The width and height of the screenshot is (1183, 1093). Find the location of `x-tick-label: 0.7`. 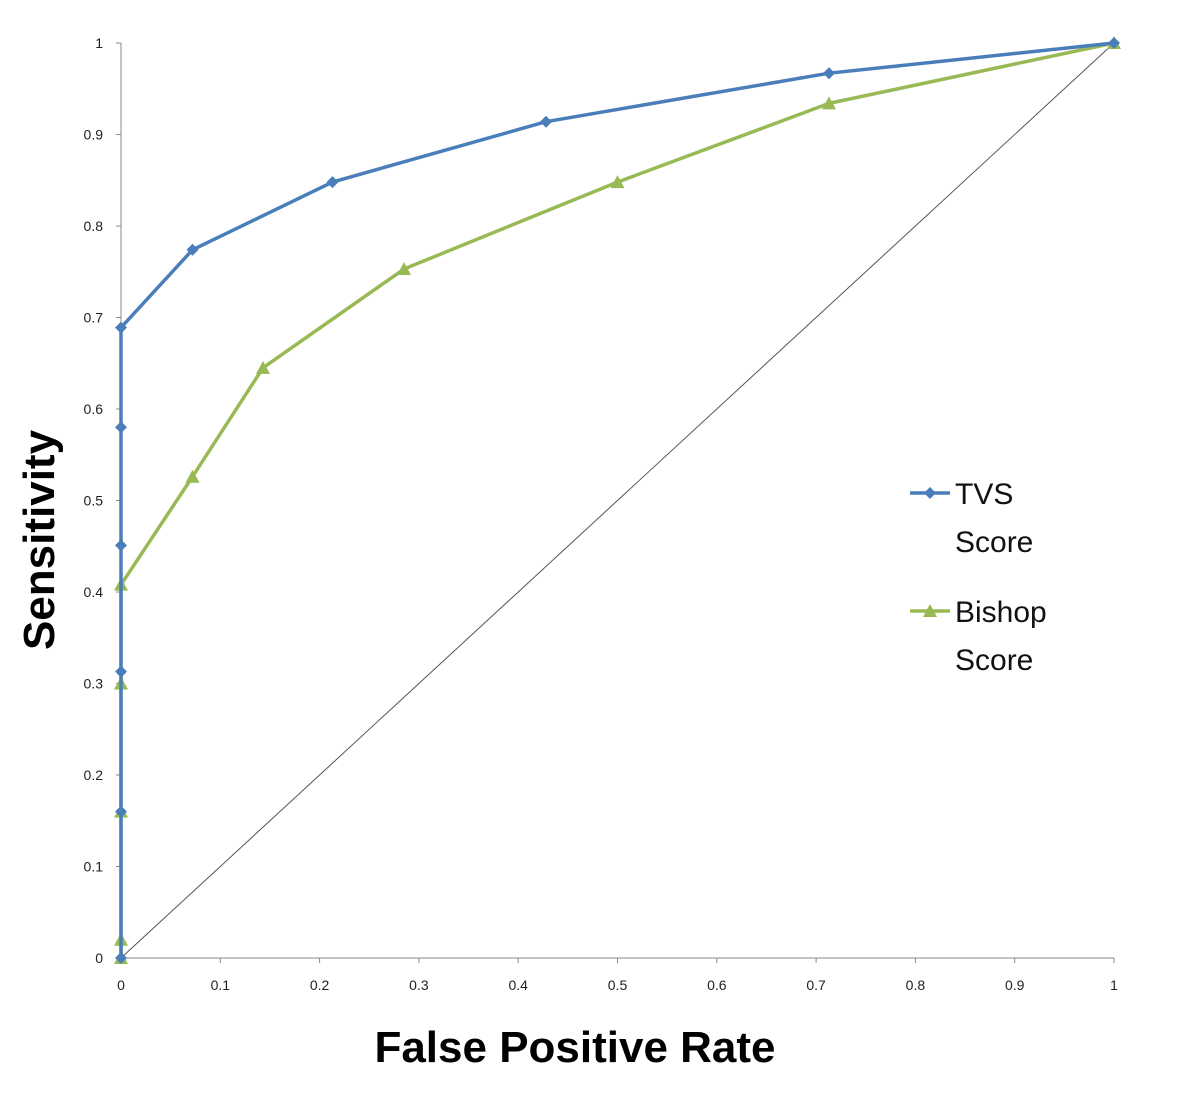

x-tick-label: 0.7 is located at coordinates (816, 985).